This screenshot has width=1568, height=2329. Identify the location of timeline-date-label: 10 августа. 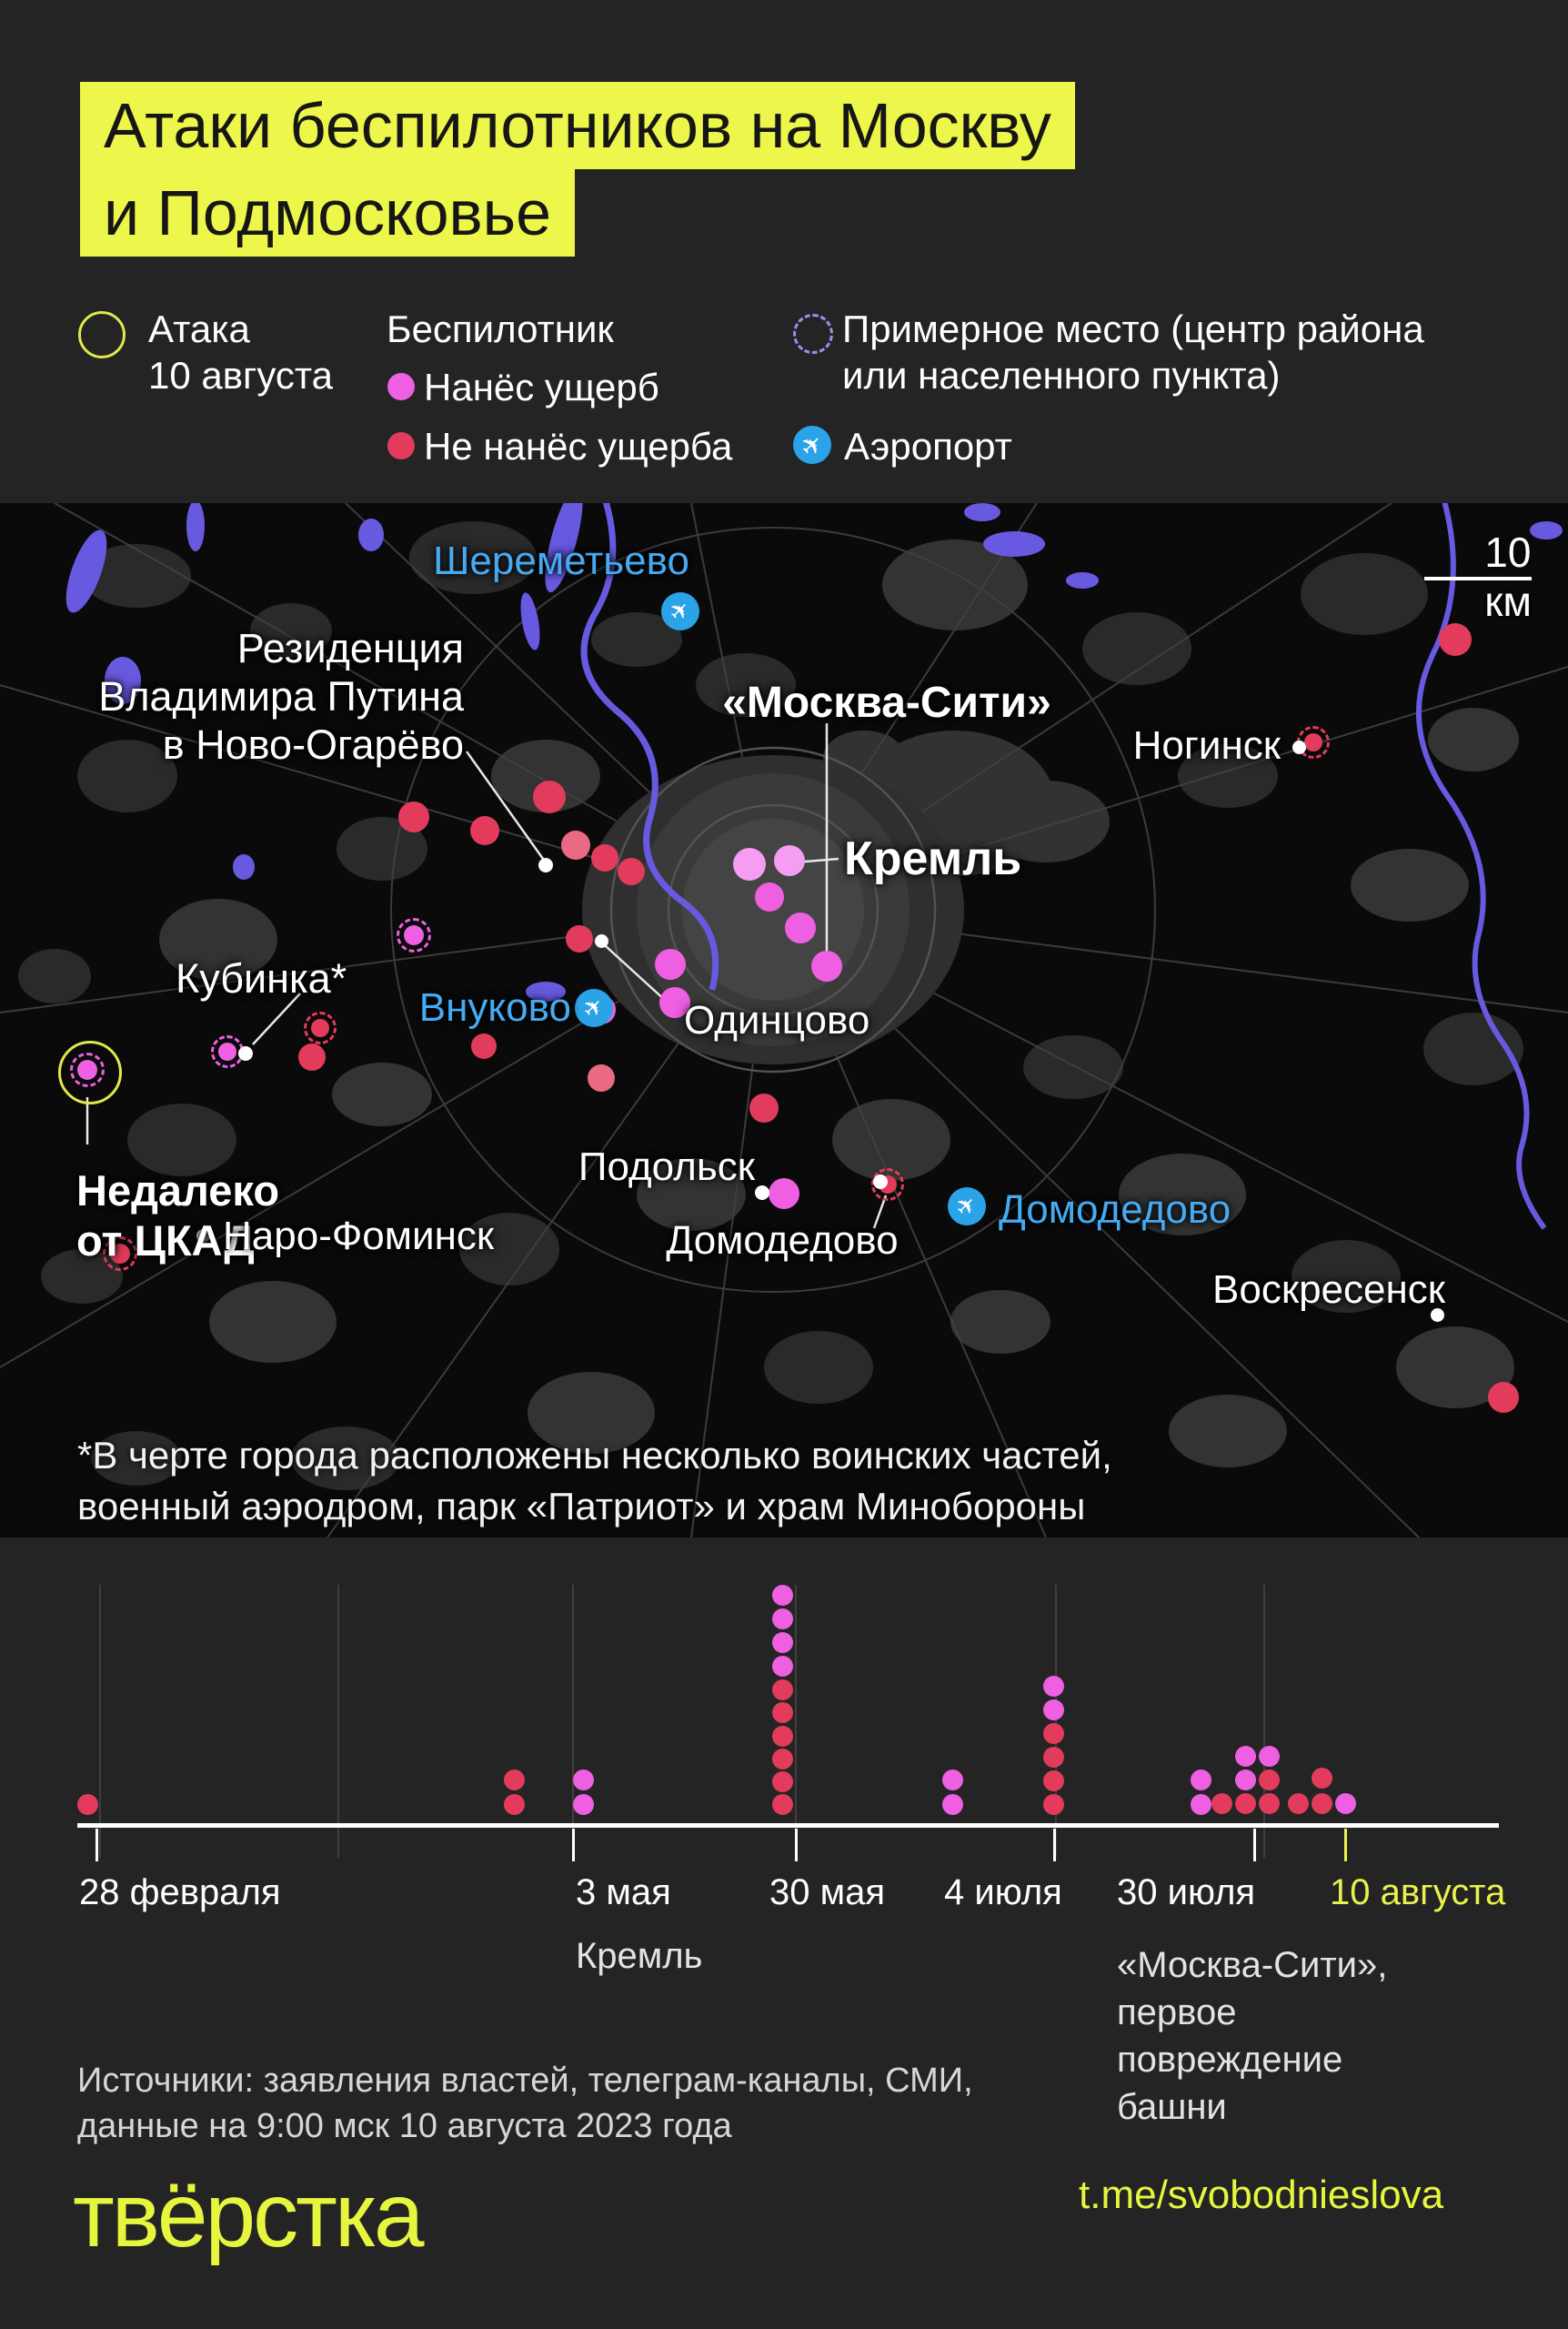
(1418, 1892).